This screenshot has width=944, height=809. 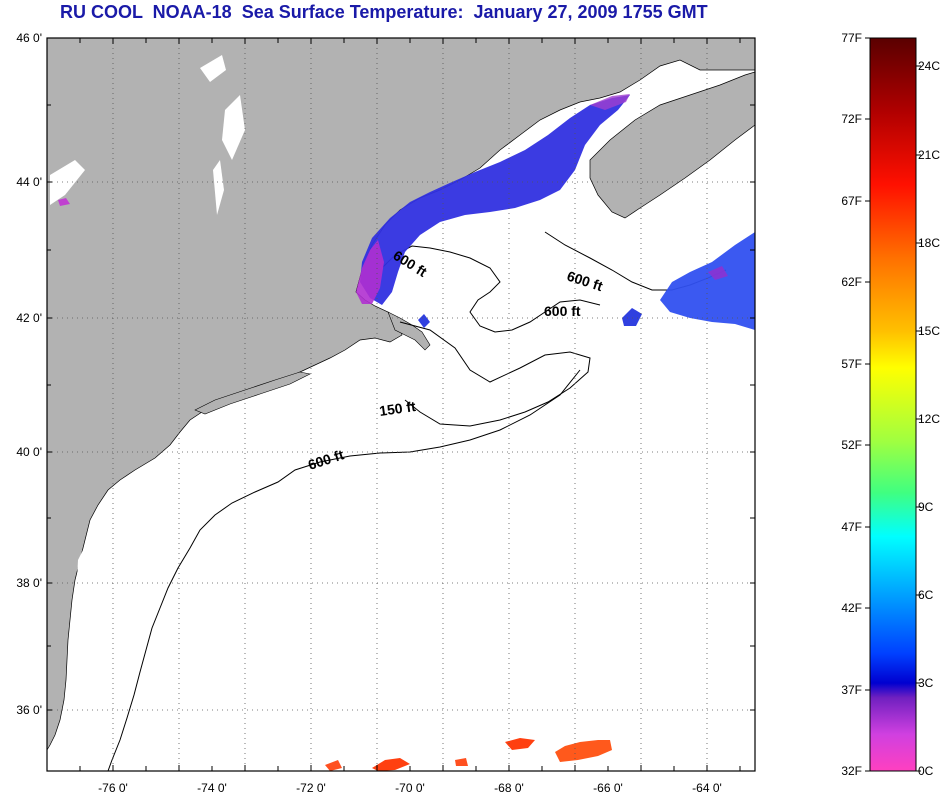 I want to click on colorbar-label-18c: 18C, so click(x=929, y=243).